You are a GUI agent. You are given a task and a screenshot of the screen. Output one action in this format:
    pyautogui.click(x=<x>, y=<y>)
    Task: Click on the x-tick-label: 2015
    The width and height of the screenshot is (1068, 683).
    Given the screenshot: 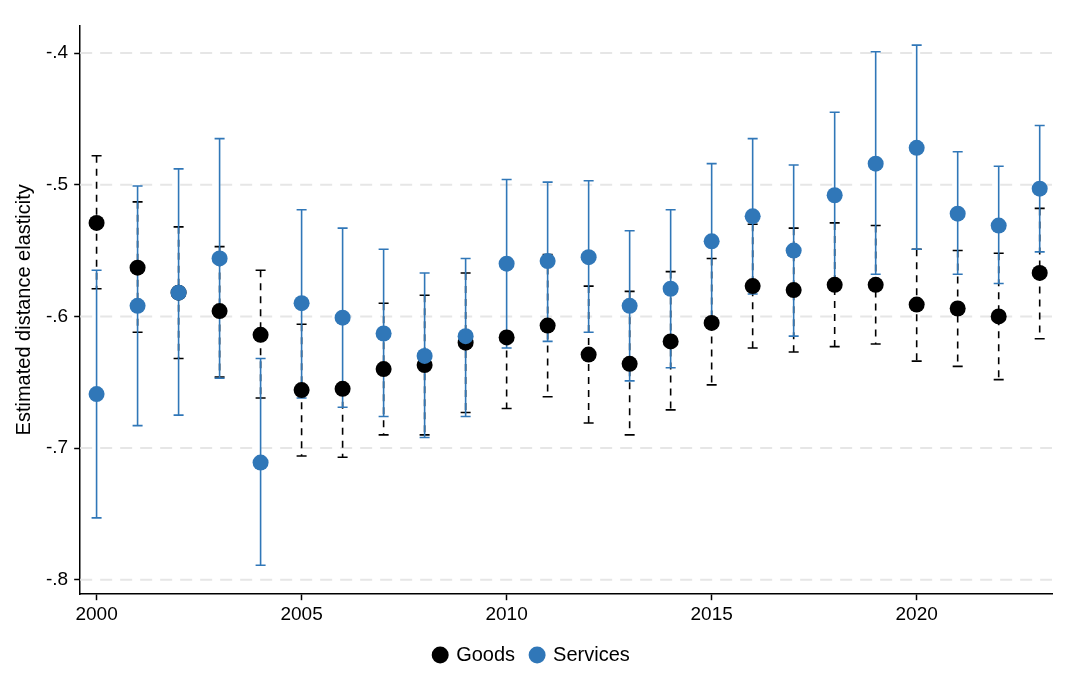 What is the action you would take?
    pyautogui.click(x=711, y=613)
    